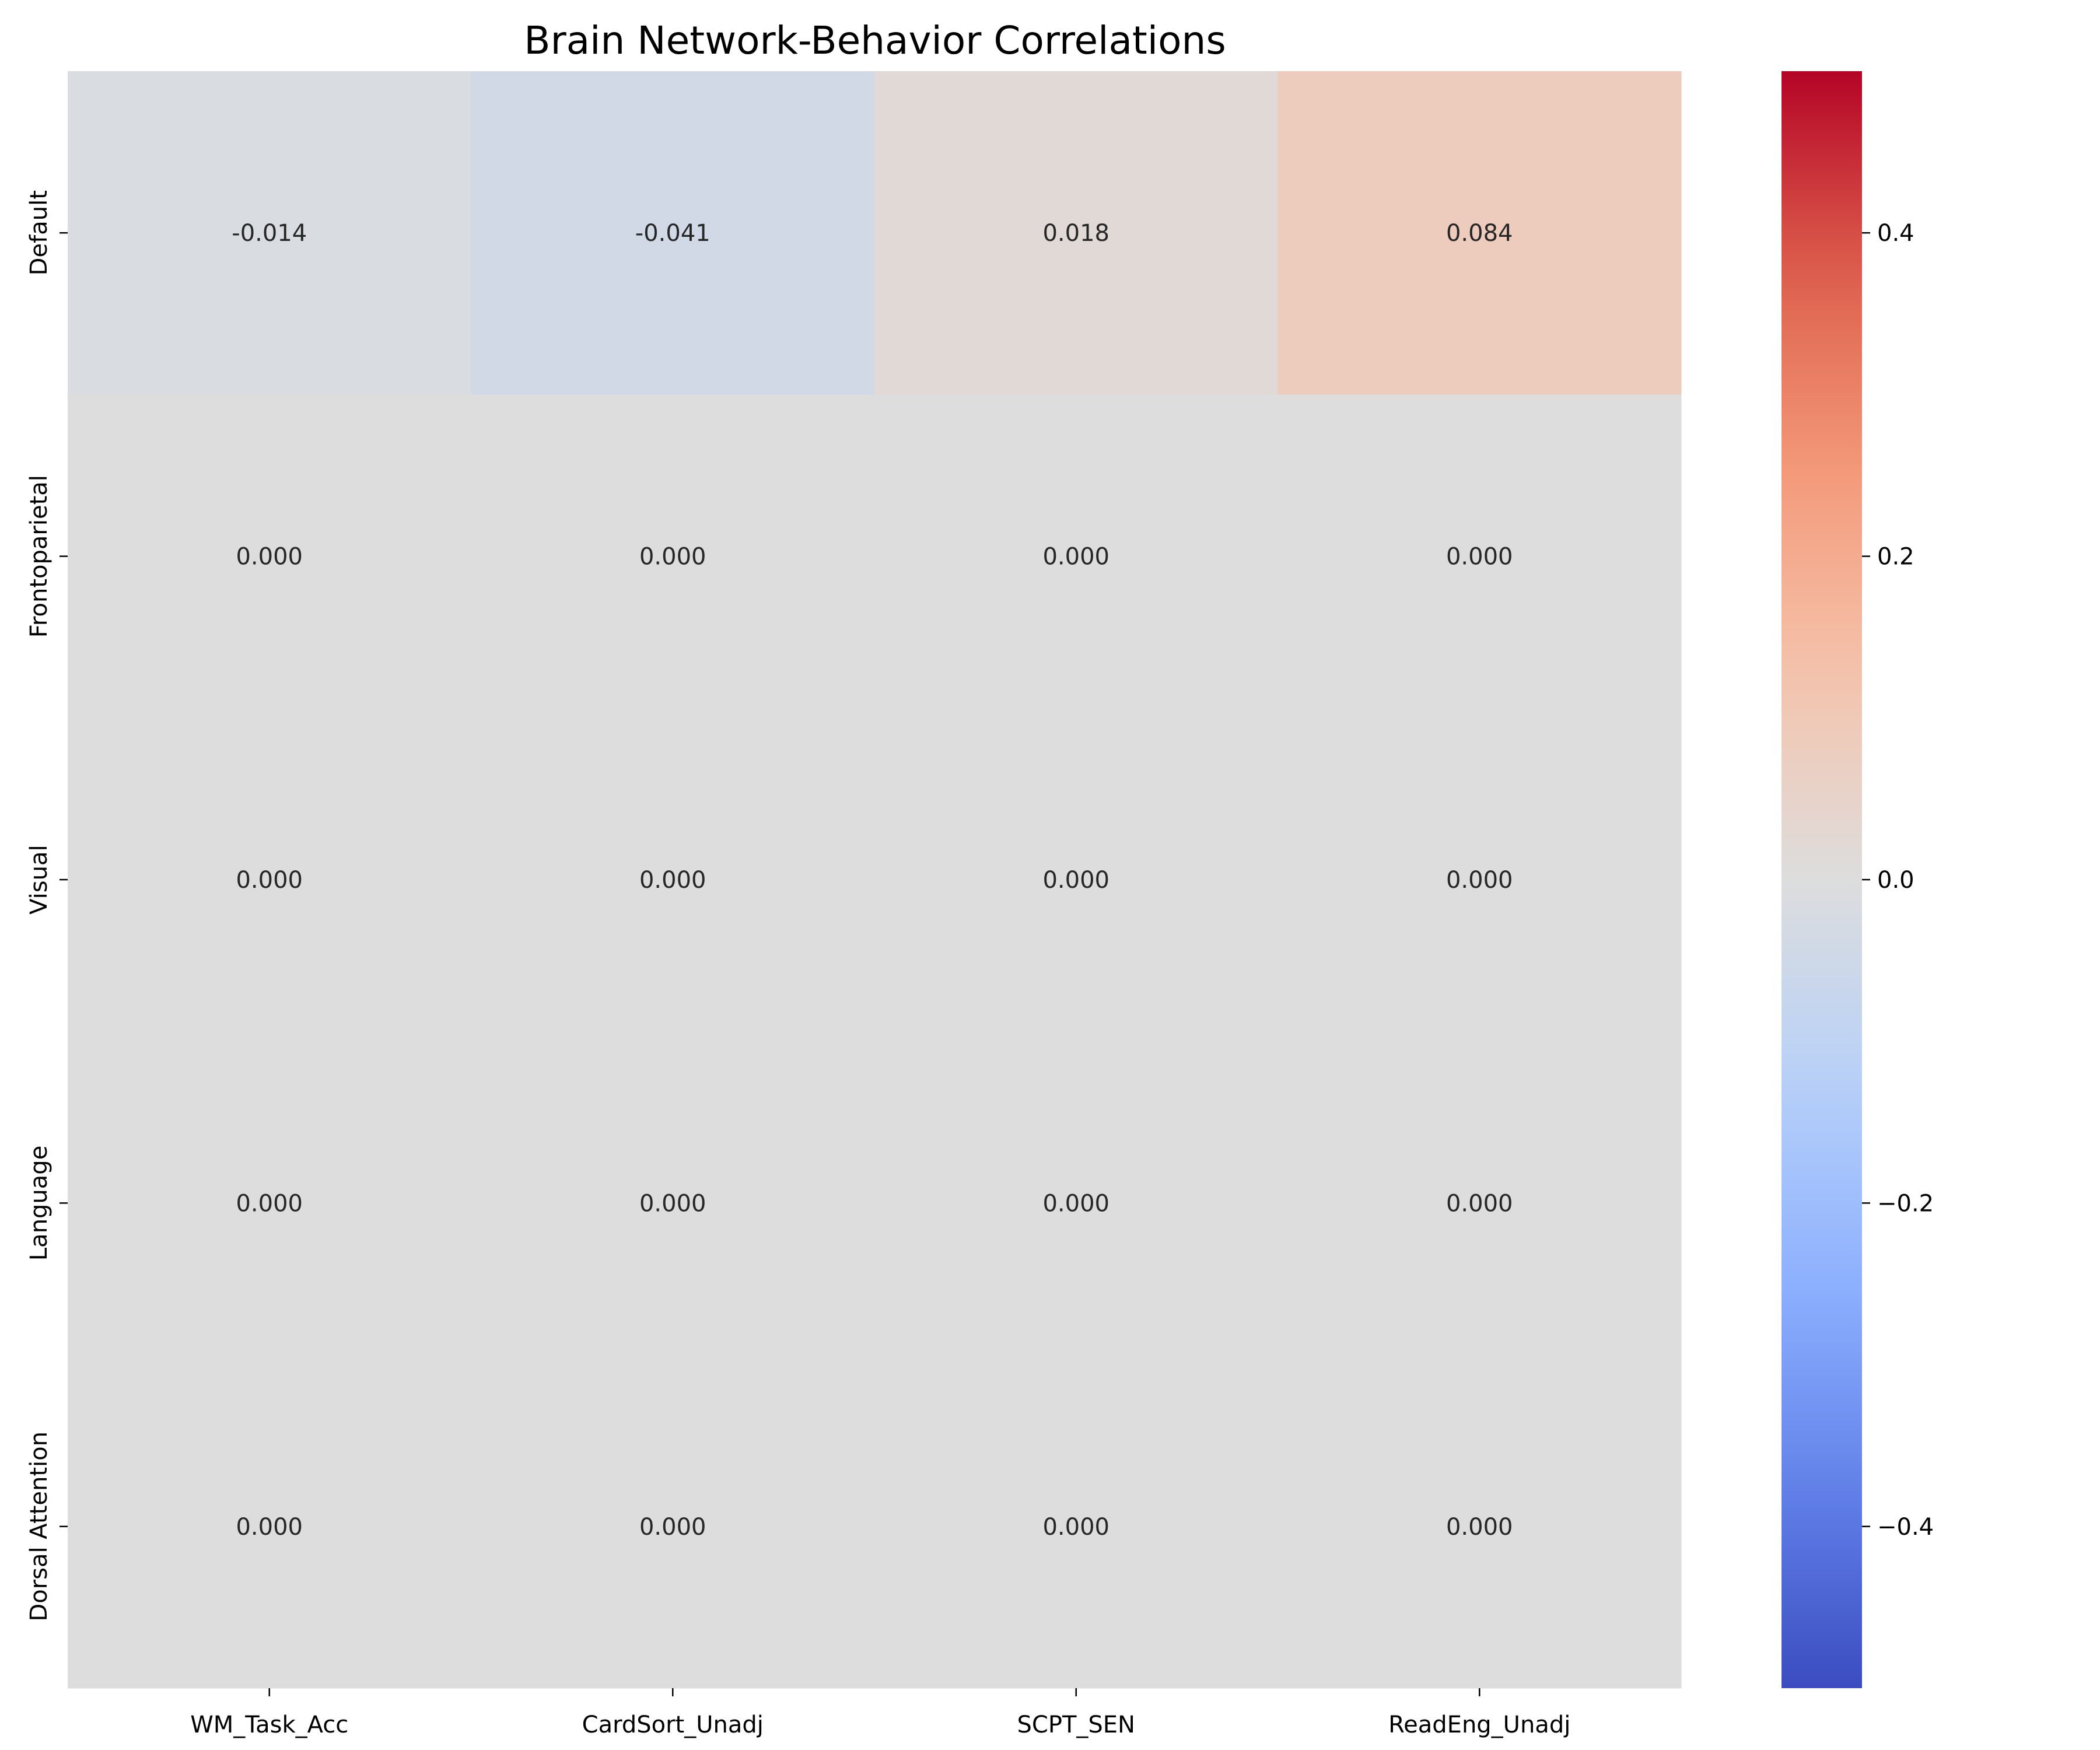 The width and height of the screenshot is (2100, 1750). I want to click on colorbar-gradient, so click(1822, 879).